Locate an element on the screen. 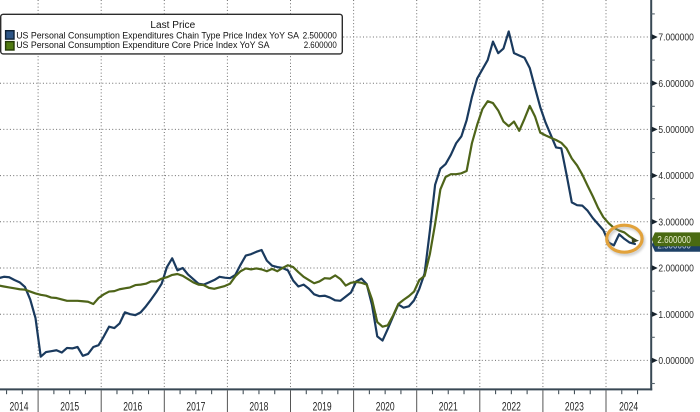 Image resolution: width=700 pixels, height=412 pixels. svg-text: Last Price is located at coordinates (172, 25).